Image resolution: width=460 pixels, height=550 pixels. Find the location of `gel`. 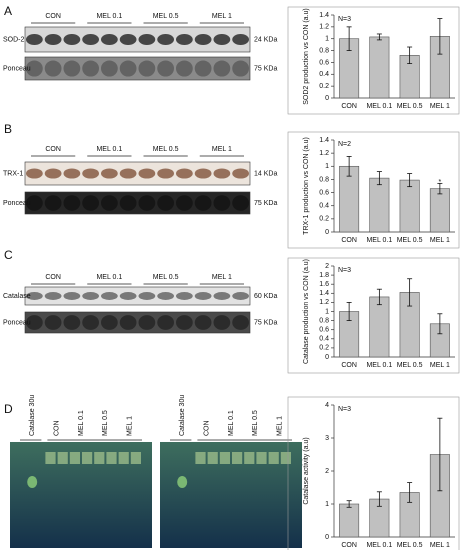

gel is located at coordinates (81, 495).